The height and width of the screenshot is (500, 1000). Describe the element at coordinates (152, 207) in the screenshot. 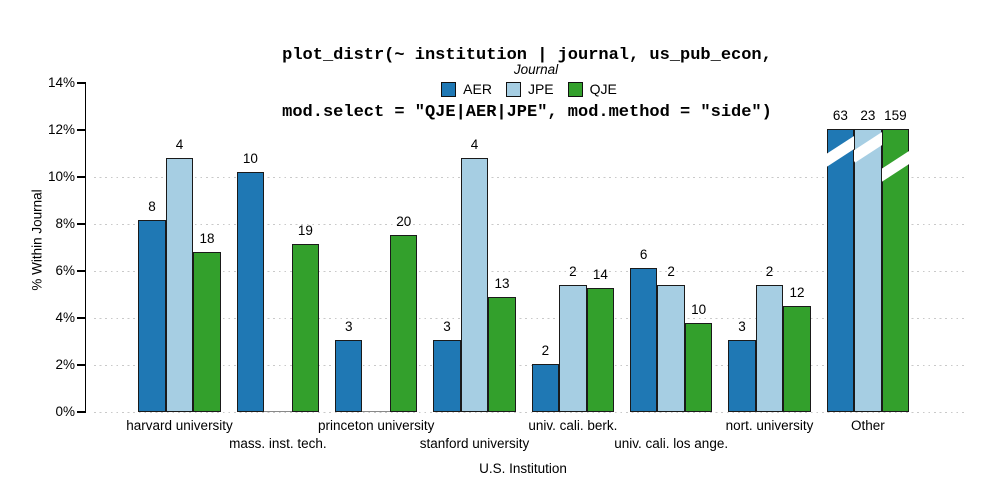

I see `bar-count-label: 8` at that location.